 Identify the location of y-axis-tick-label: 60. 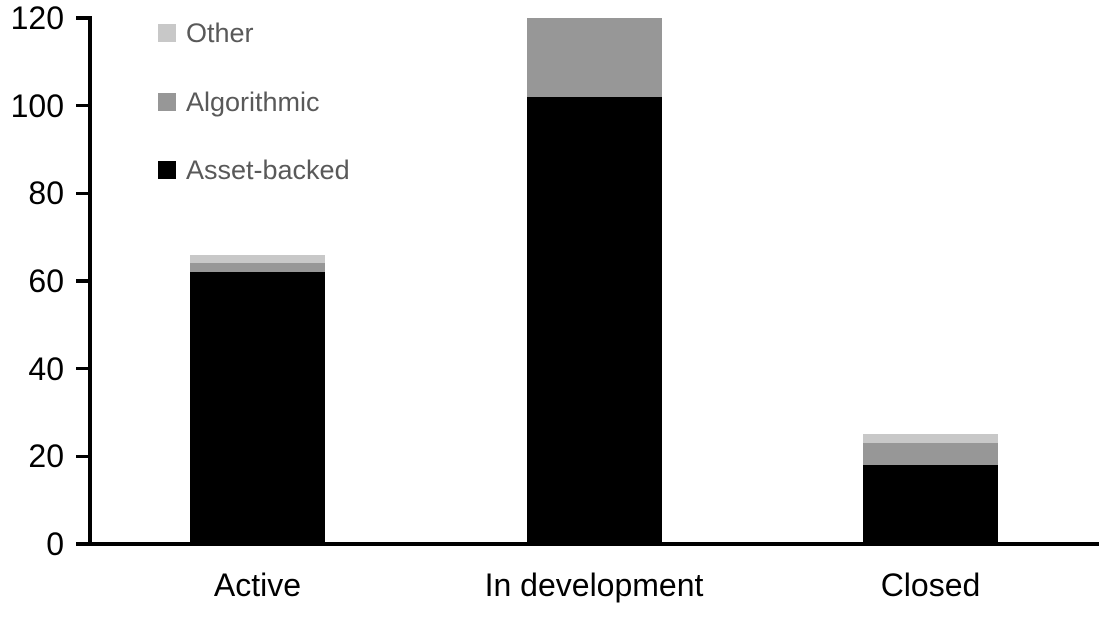
(46, 281).